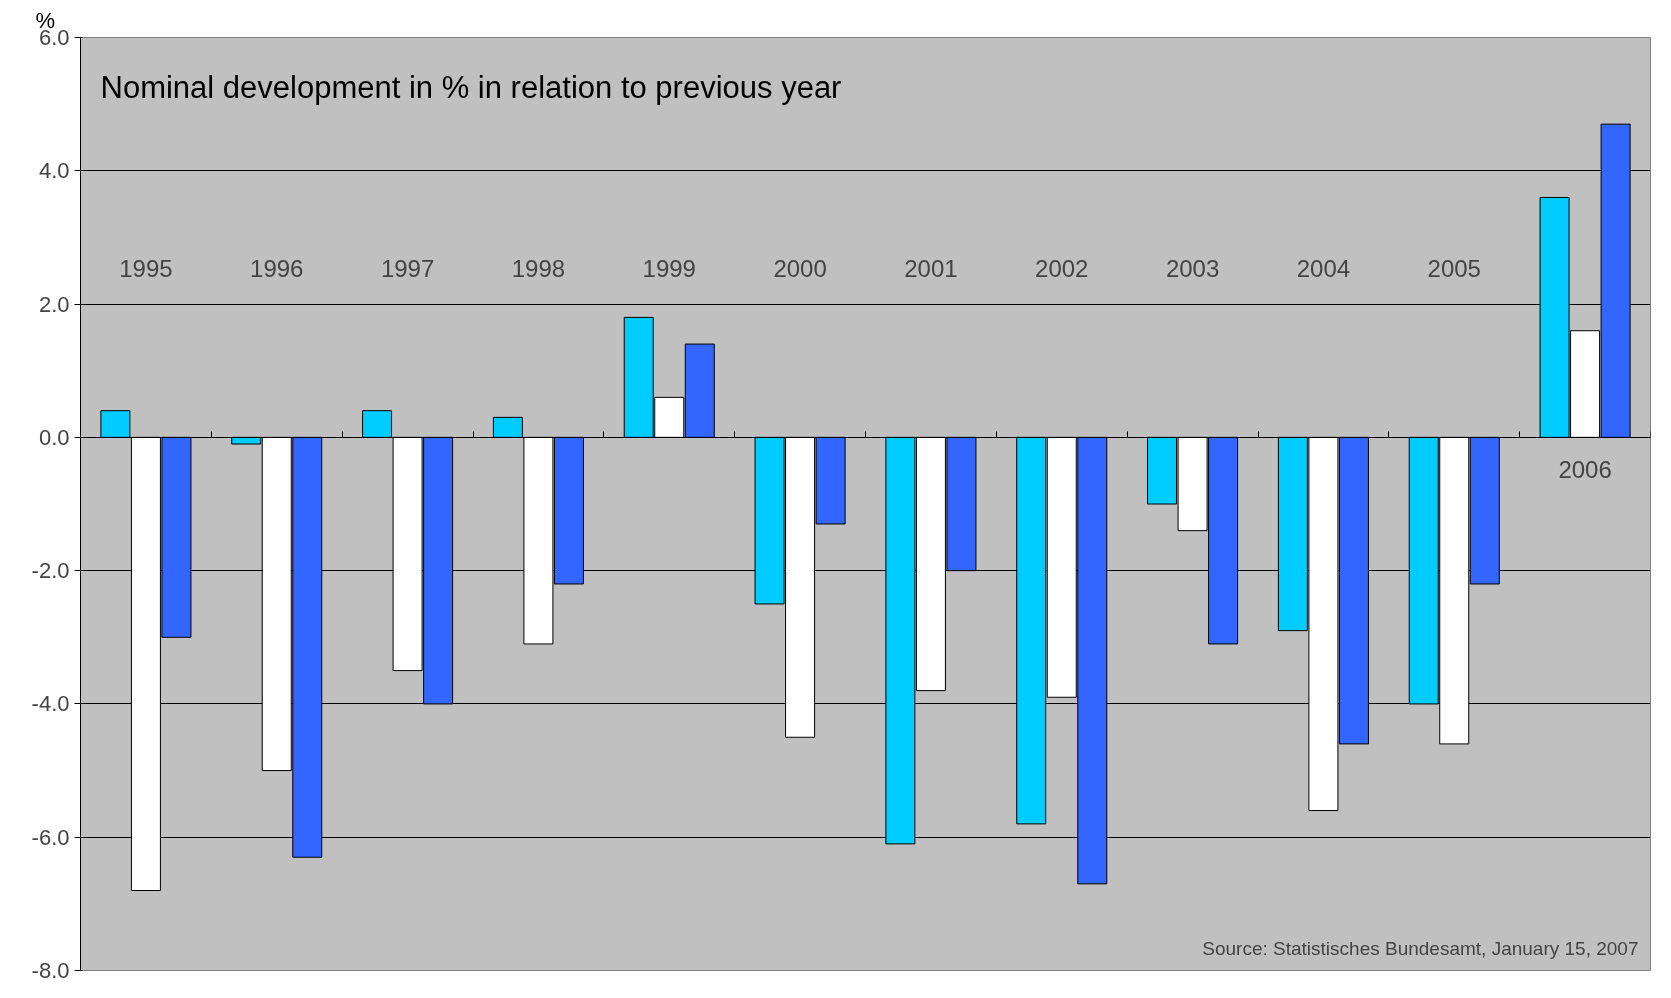 This screenshot has width=1671, height=998. Describe the element at coordinates (54, 304) in the screenshot. I see `y-tick-label: 2.0` at that location.